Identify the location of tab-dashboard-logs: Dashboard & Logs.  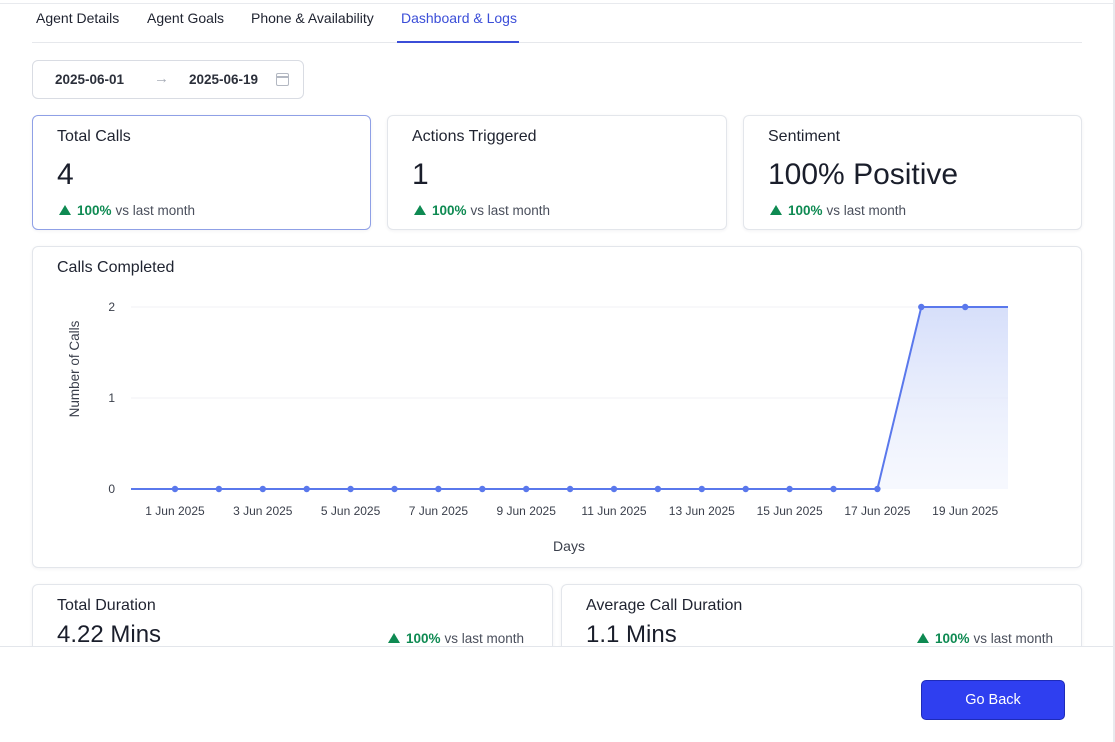
(459, 18).